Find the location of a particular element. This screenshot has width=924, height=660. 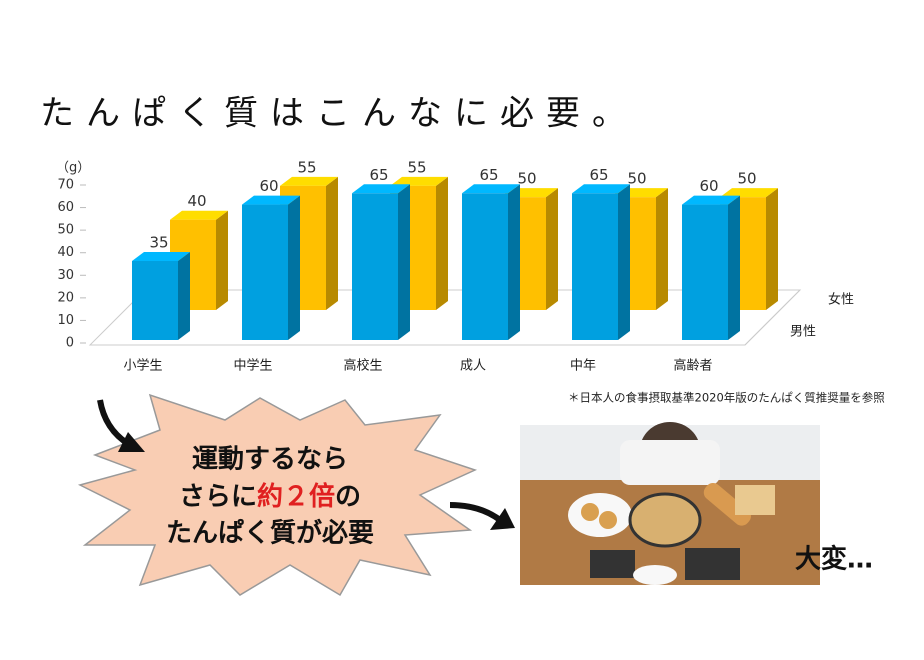

value-label: 40 is located at coordinates (196, 201).